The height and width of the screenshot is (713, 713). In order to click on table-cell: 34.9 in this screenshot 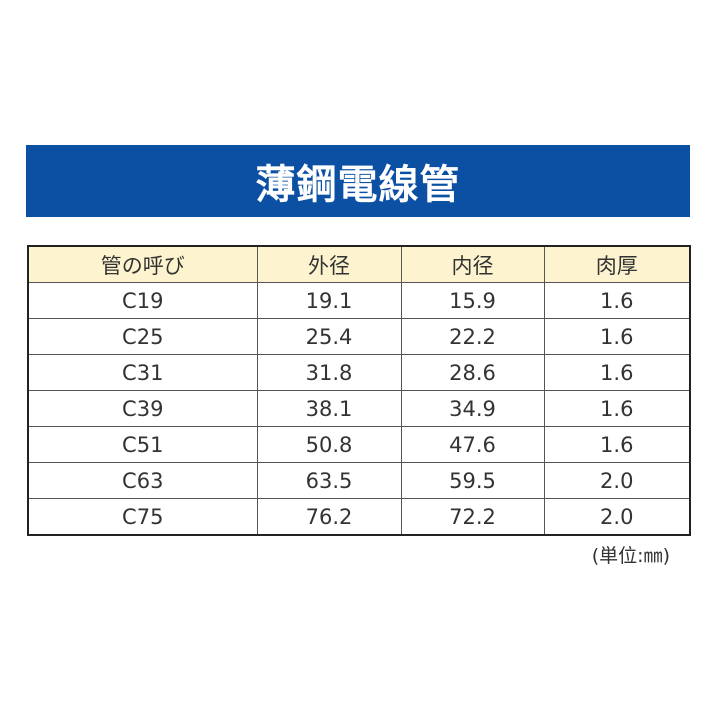, I will do `click(472, 408)`.